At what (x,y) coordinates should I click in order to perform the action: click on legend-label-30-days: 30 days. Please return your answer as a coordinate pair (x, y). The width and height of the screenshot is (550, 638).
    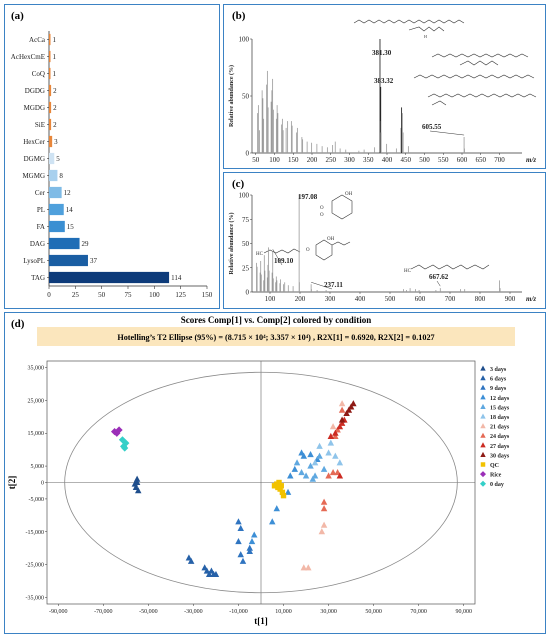
    Looking at the image, I should click on (500, 456).